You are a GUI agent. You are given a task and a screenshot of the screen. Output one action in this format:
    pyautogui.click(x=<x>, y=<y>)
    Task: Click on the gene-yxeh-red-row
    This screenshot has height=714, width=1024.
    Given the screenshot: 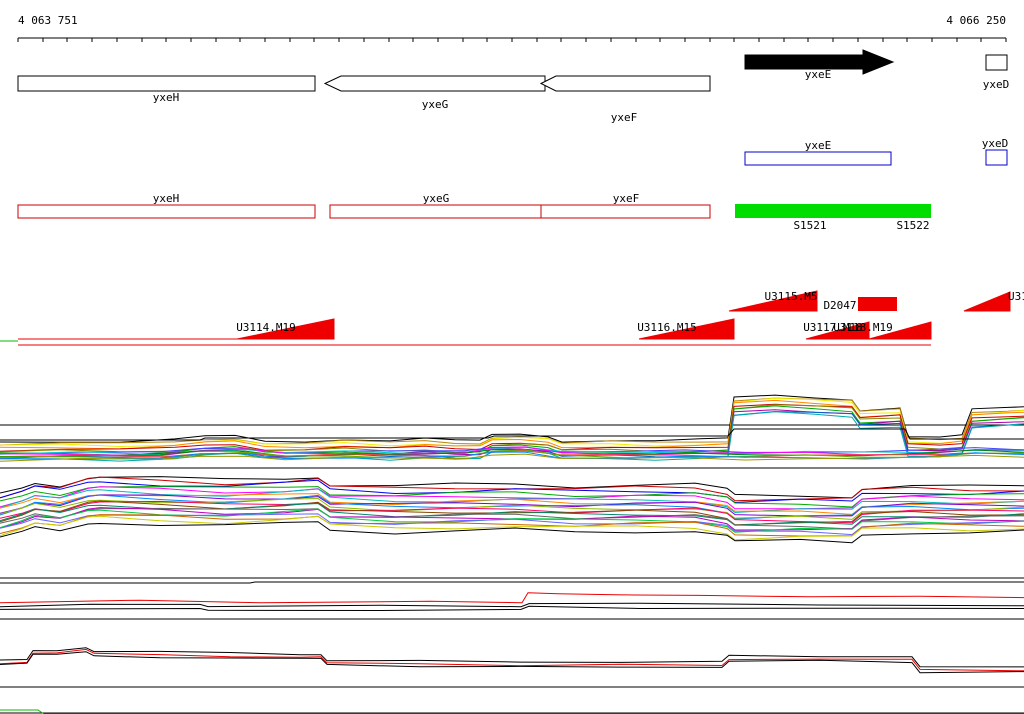 What is the action you would take?
    pyautogui.click(x=166, y=211)
    